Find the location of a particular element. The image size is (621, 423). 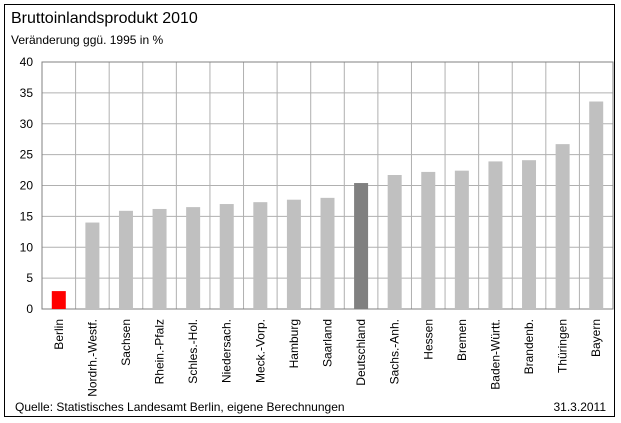

y-tick-label: 5 is located at coordinates (29, 278).